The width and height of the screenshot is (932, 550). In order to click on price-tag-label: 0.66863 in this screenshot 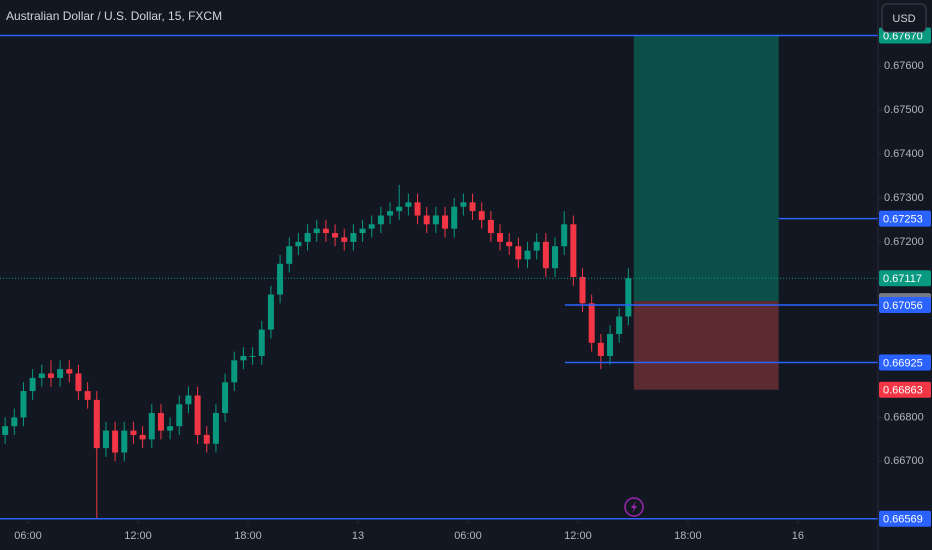, I will do `click(903, 391)`.